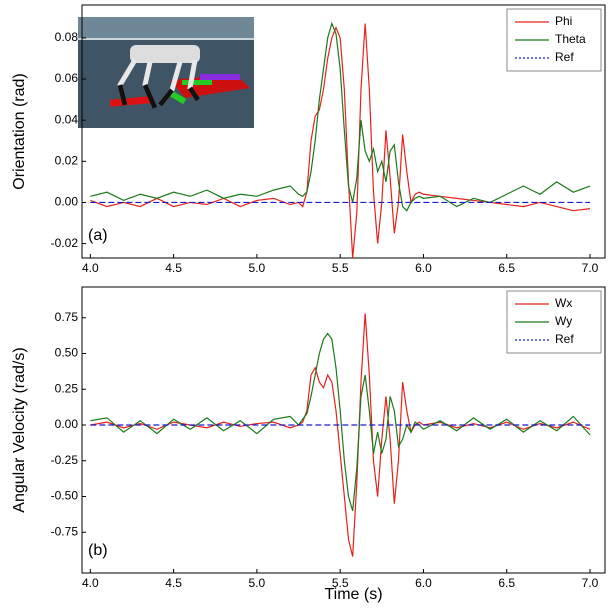 This screenshot has height=608, width=614. I want to click on y-tick-label: 0.06, so click(67, 78).